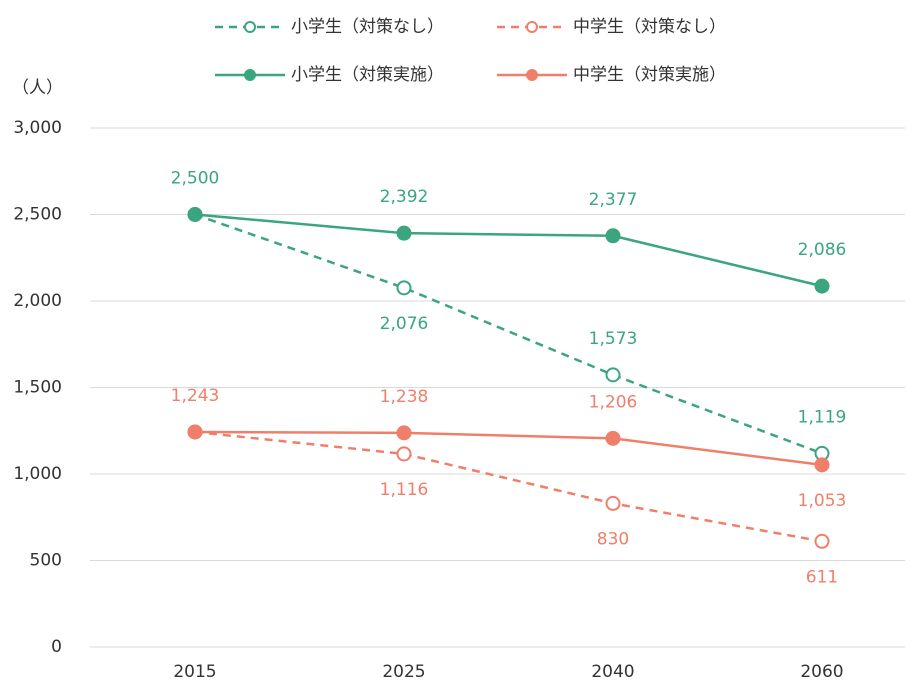  What do you see at coordinates (822, 417) in the screenshot?
I see `data-label: 1,119` at bounding box center [822, 417].